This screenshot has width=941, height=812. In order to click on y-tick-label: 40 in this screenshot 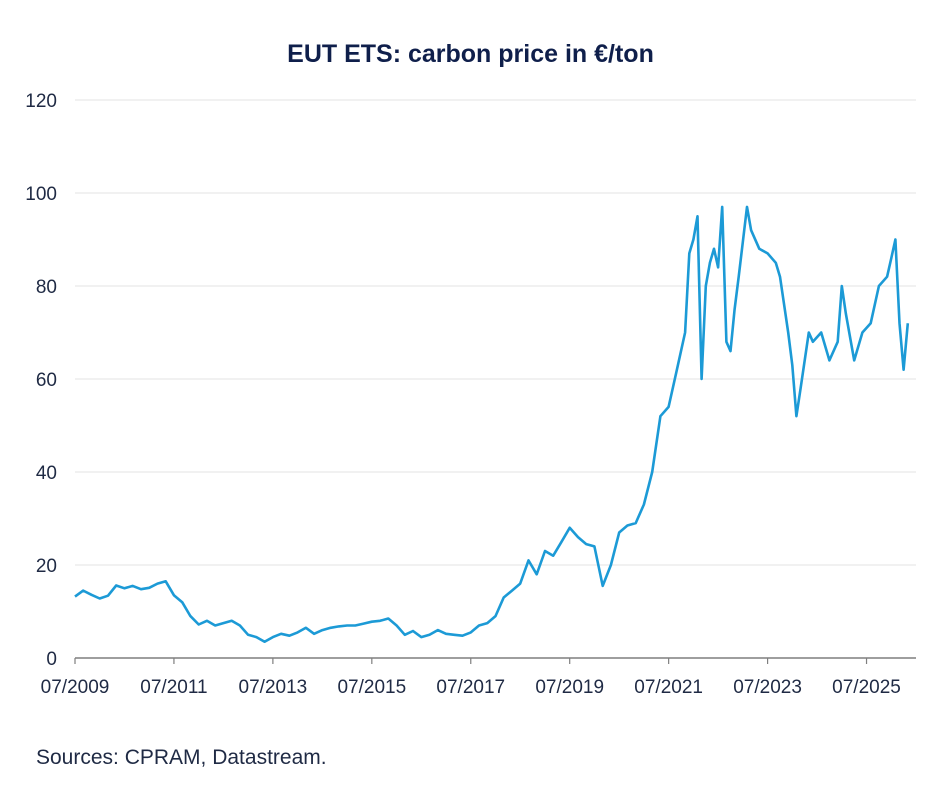, I will do `click(46, 473)`.